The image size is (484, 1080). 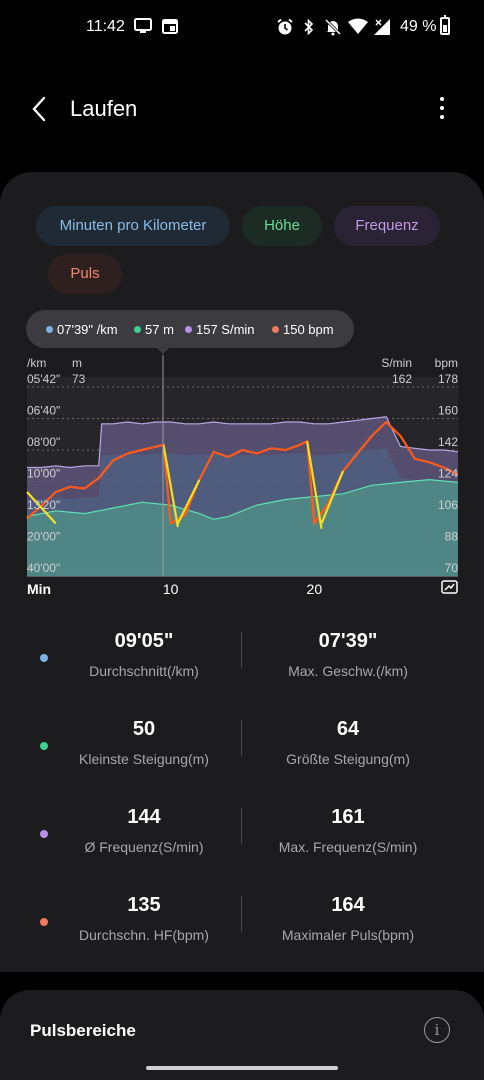 What do you see at coordinates (43, 379) in the screenshot?
I see `pace-tick-label: 05'42"` at bounding box center [43, 379].